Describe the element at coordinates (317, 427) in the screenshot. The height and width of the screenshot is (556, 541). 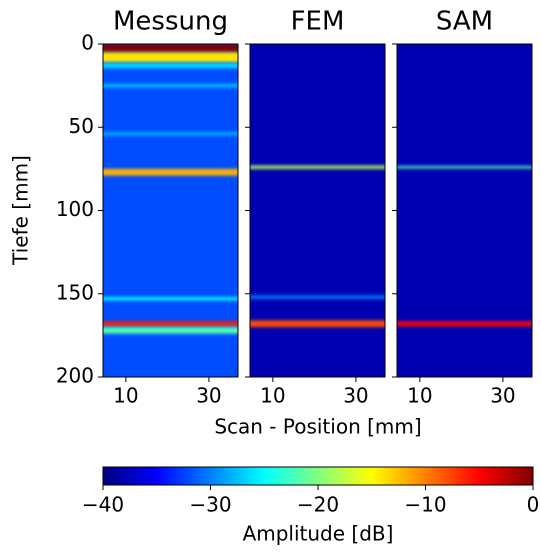
I see `x-axis-label: Scan - Position [mm]` at that location.